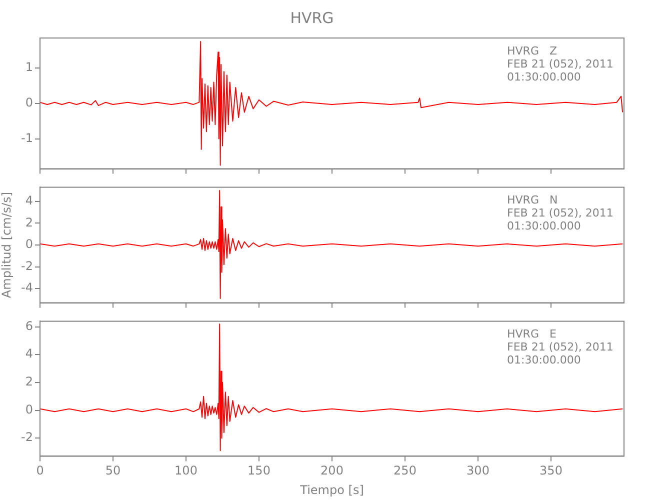  Describe the element at coordinates (531, 334) in the screenshot. I see `annotation: HVRG E` at that location.